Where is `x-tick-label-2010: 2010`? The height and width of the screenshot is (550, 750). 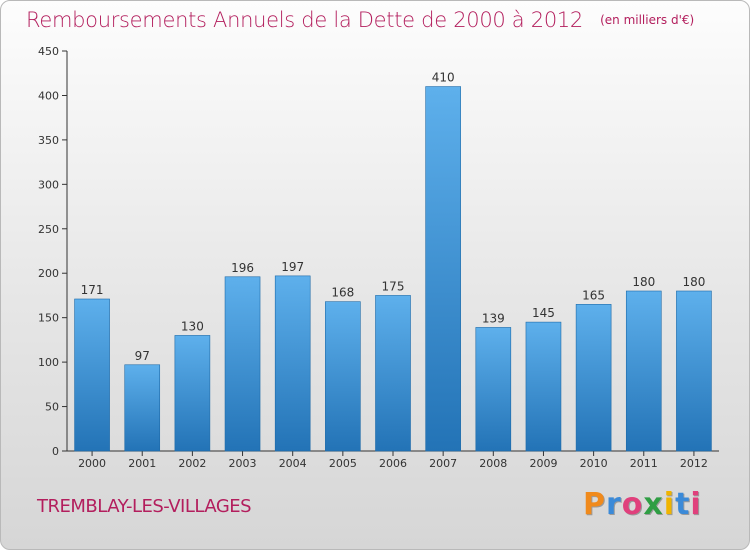 x-tick-label-2010: 2010 is located at coordinates (594, 463).